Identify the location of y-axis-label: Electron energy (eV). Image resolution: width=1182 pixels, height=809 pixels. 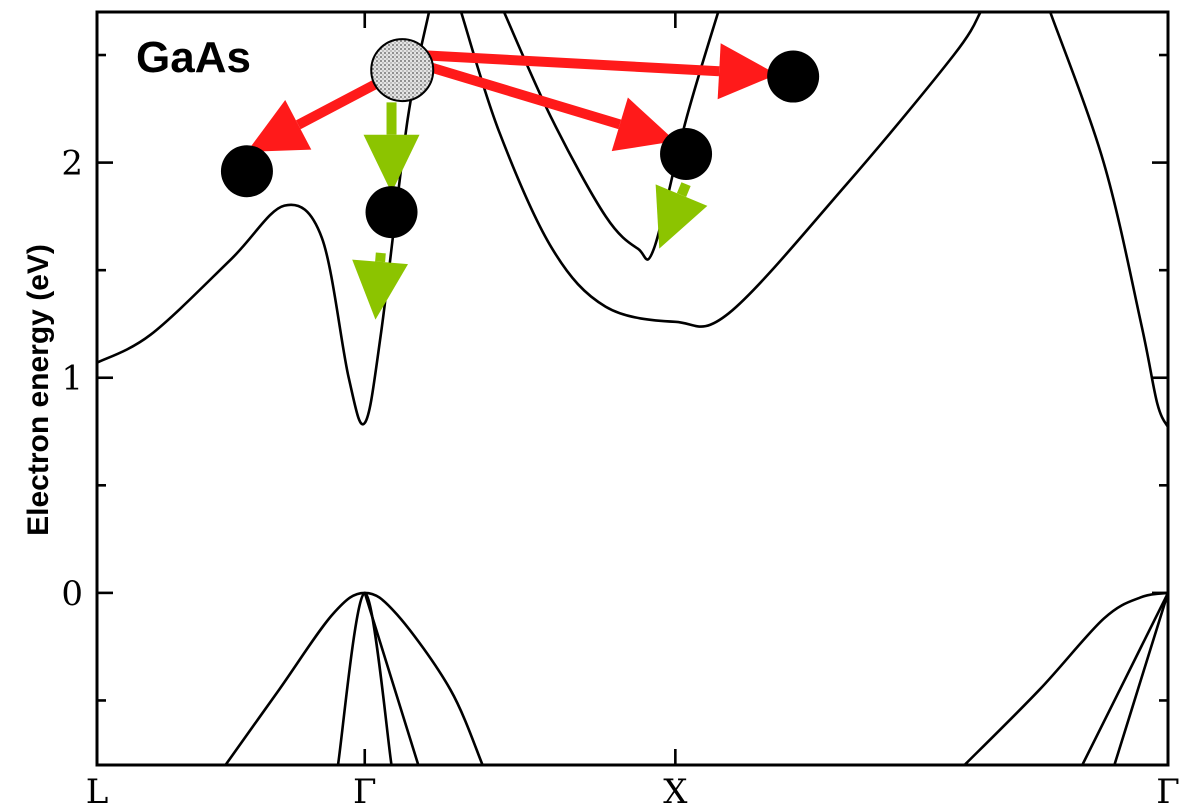
(38, 390).